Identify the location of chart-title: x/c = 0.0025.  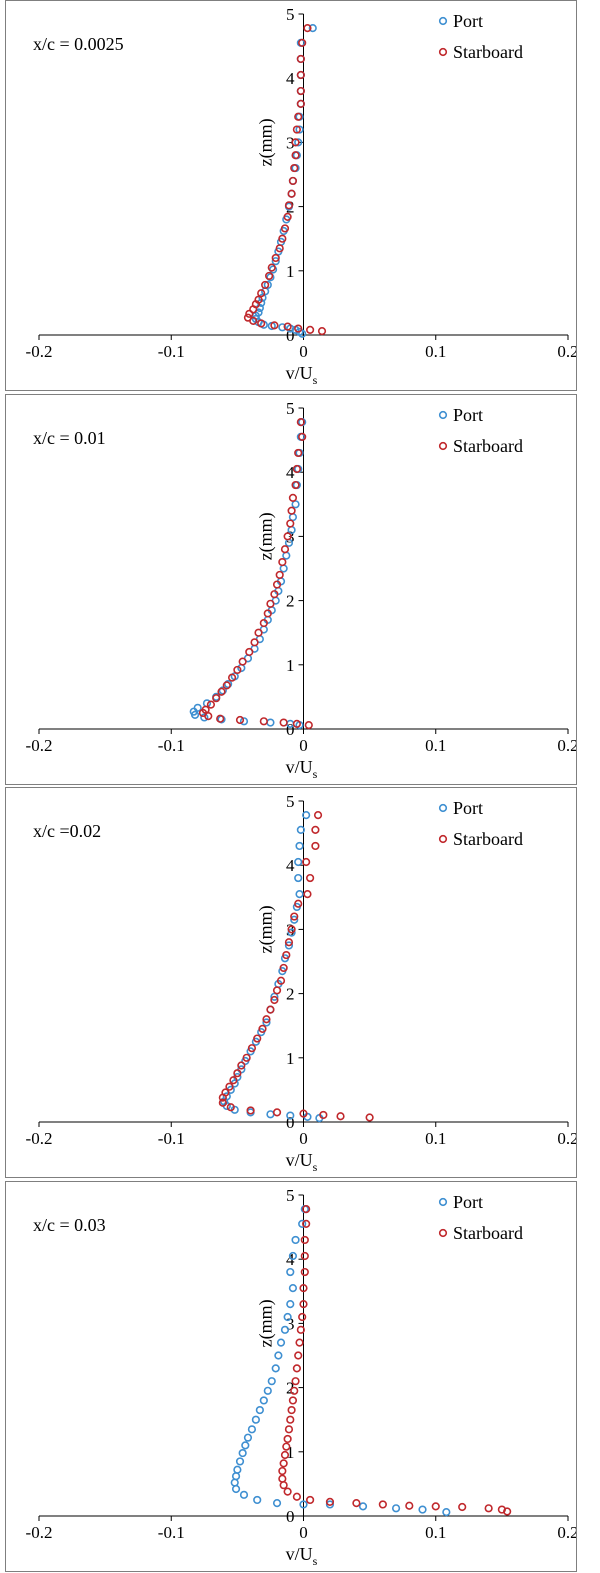
(78, 44).